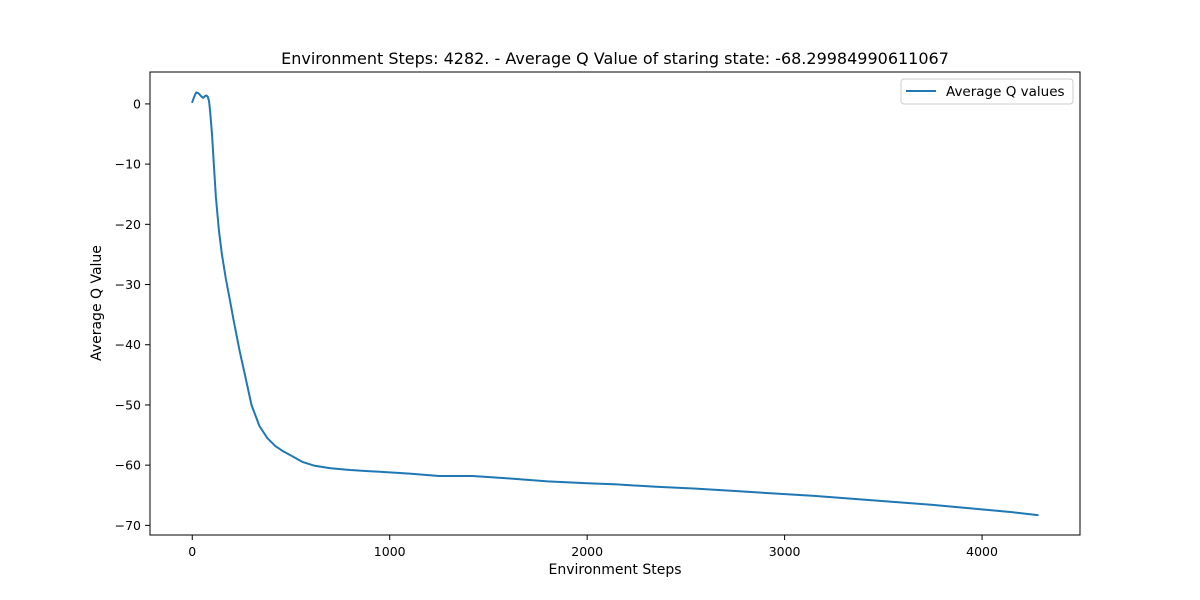  What do you see at coordinates (128, 224) in the screenshot?
I see `y-tick-label: −20` at bounding box center [128, 224].